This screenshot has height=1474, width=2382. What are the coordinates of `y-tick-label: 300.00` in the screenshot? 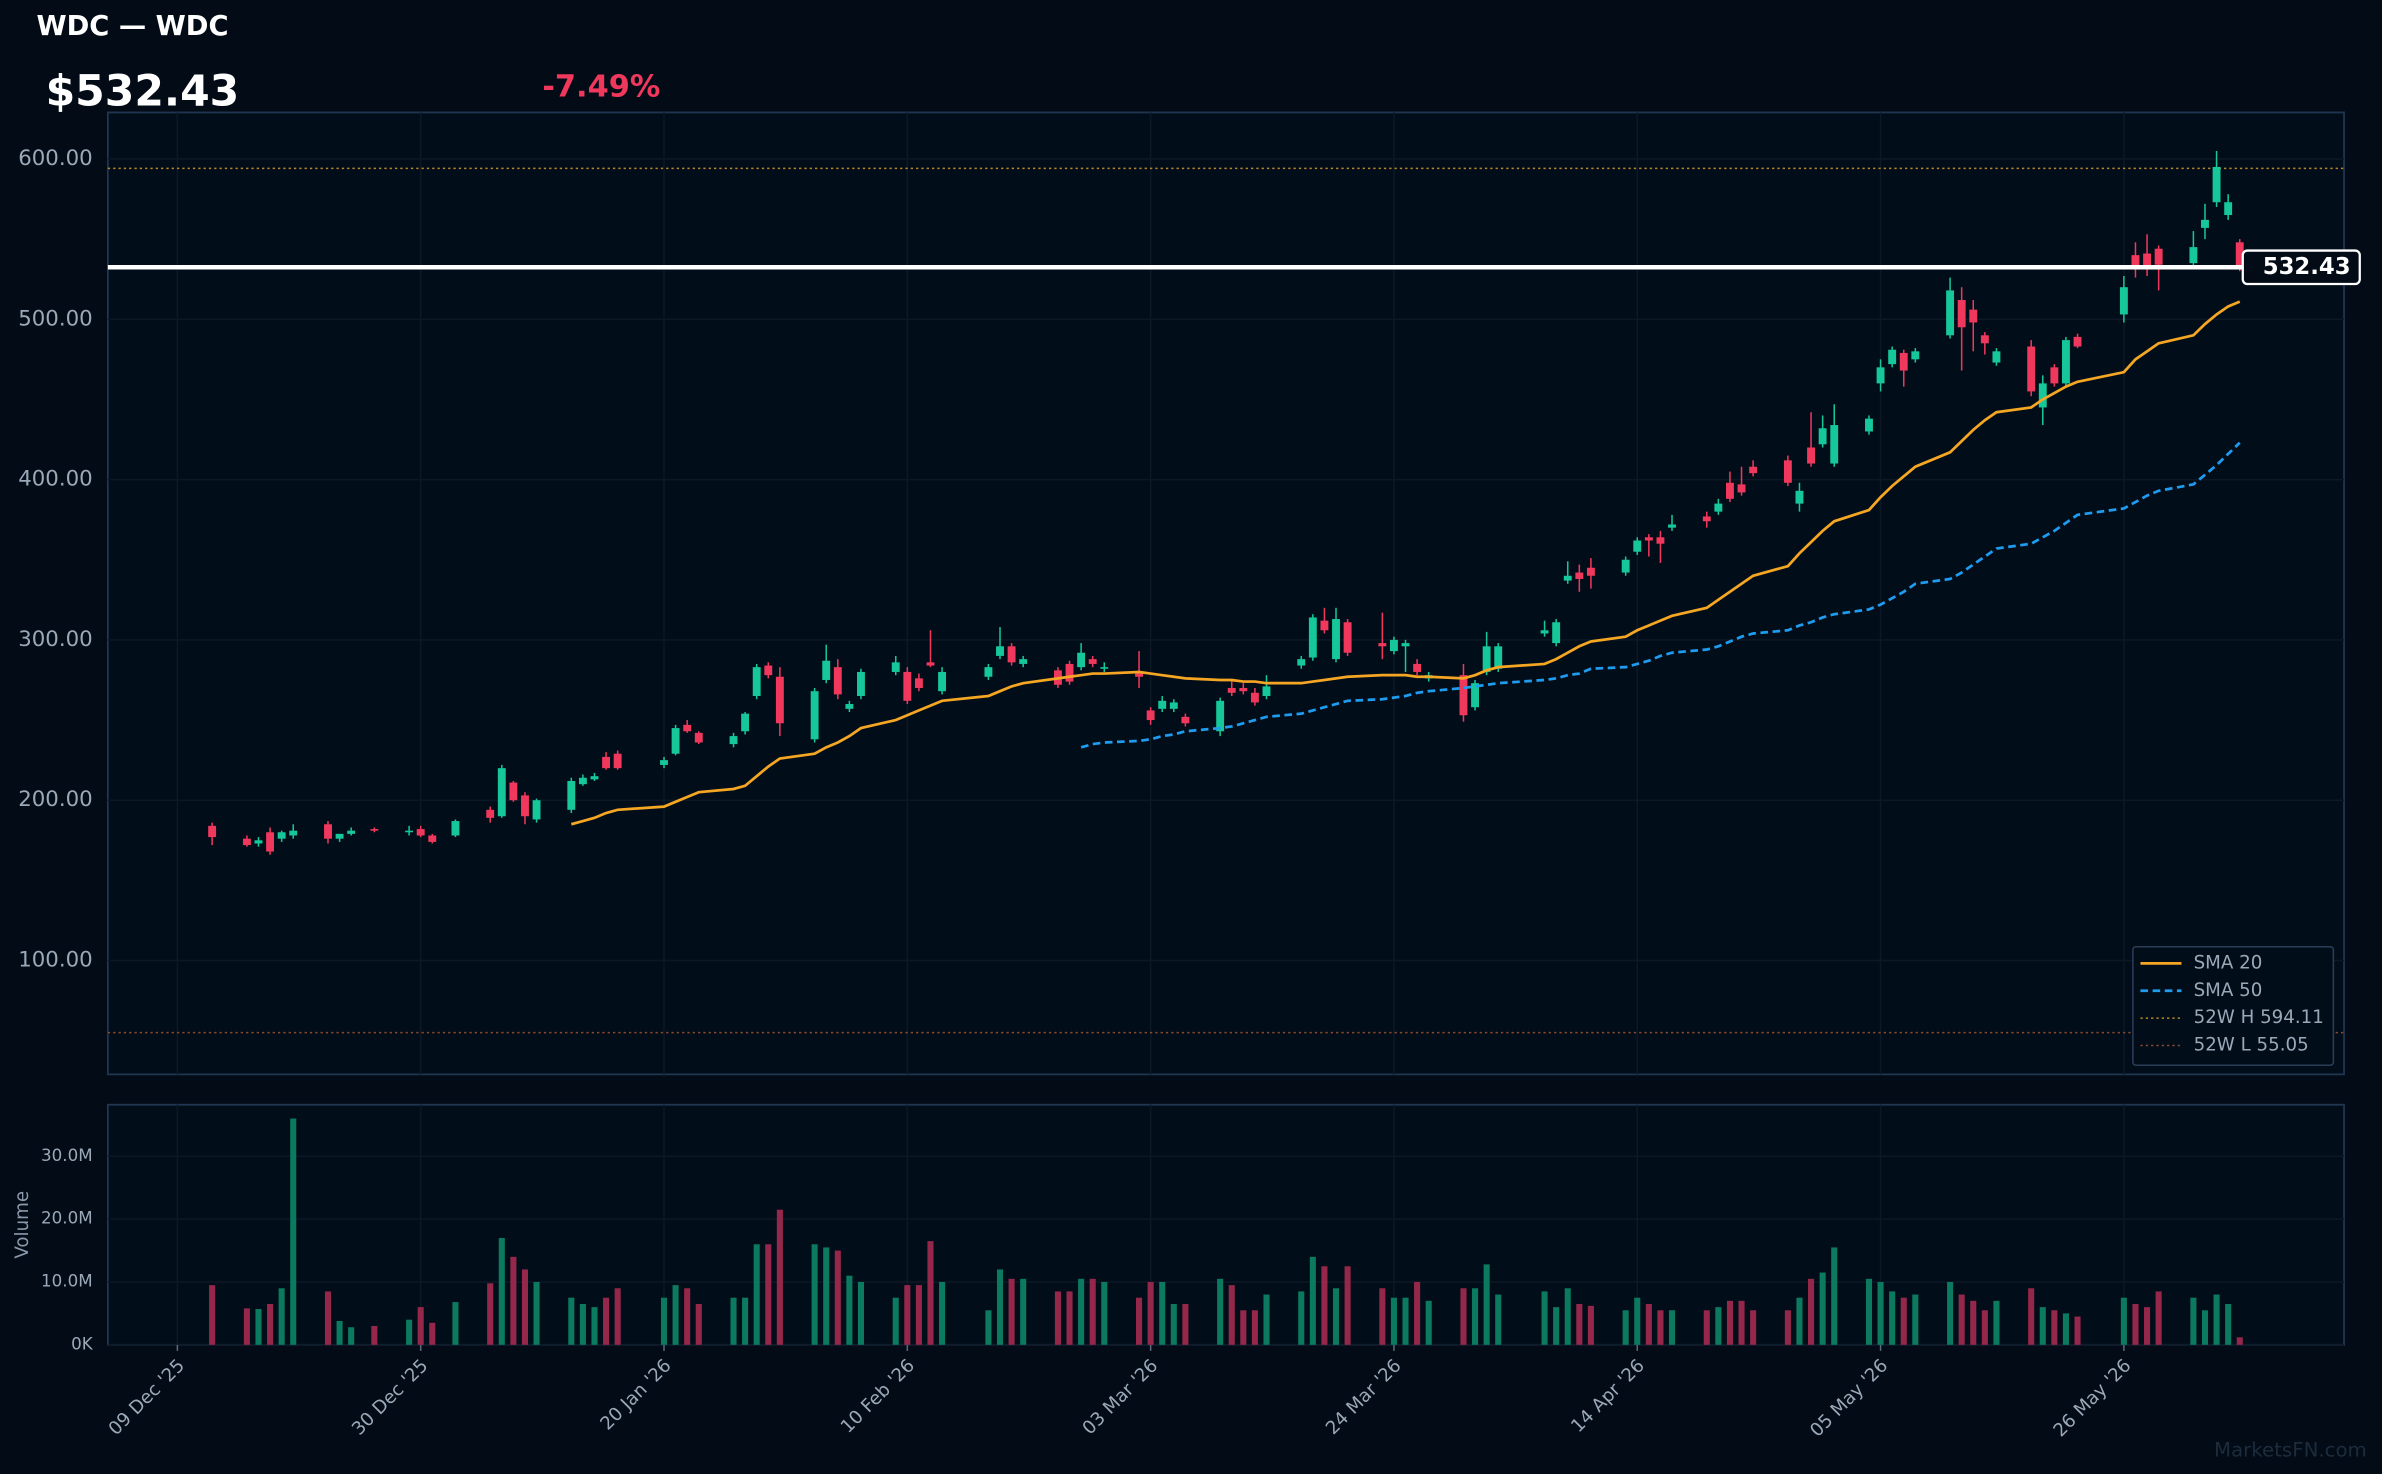 It's located at (55, 639).